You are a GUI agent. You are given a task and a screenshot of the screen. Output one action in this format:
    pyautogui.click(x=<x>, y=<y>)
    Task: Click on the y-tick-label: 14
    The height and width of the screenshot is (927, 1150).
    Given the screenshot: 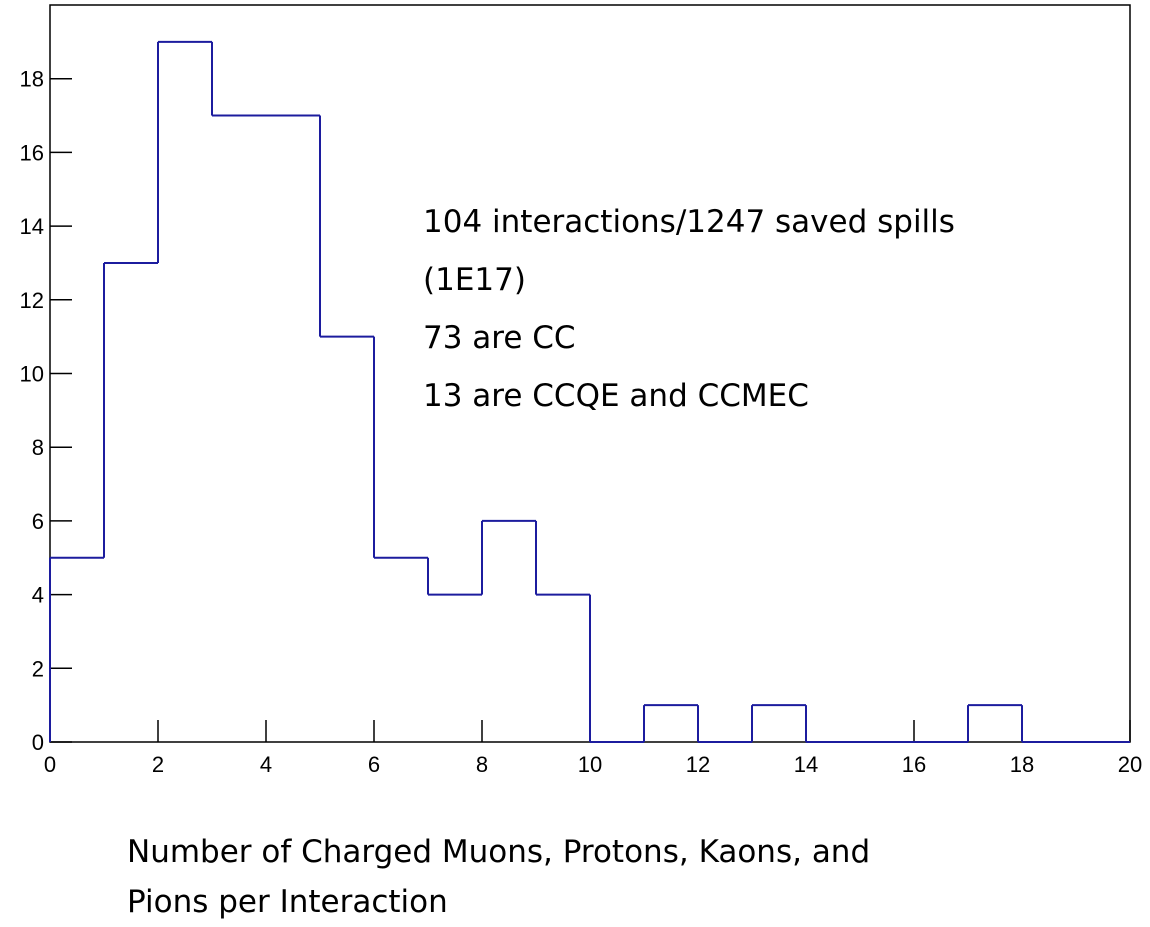 What is the action you would take?
    pyautogui.click(x=32, y=226)
    